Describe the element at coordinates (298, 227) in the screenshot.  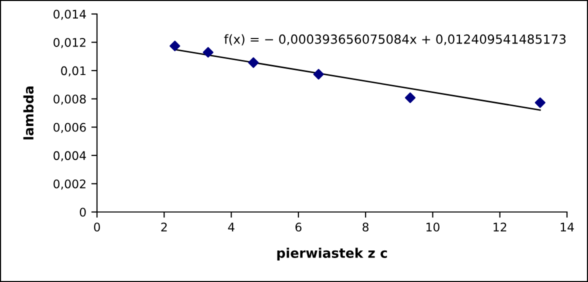
I see `x-tick-label: 6` at that location.